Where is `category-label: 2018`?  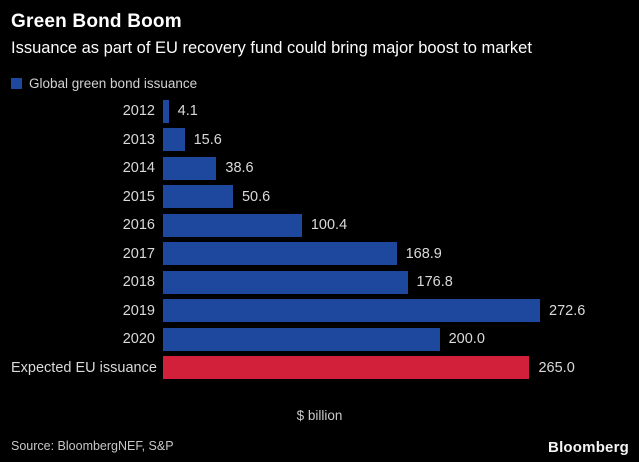
category-label: 2018 is located at coordinates (138, 282).